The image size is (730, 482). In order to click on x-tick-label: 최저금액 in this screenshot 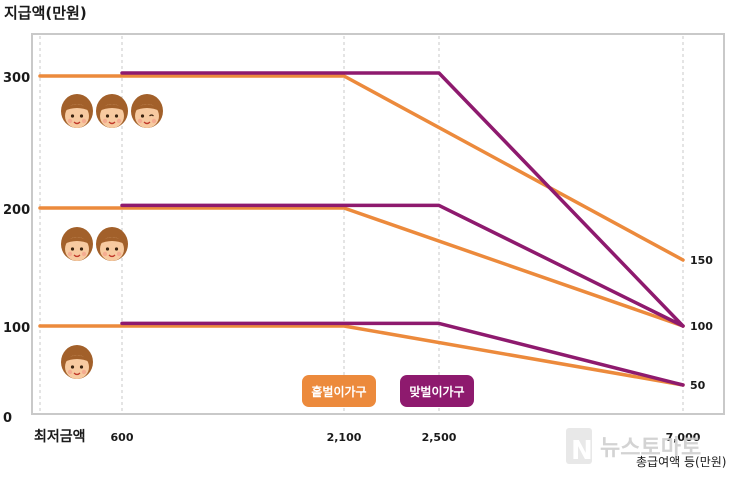, I will do `click(60, 436)`.